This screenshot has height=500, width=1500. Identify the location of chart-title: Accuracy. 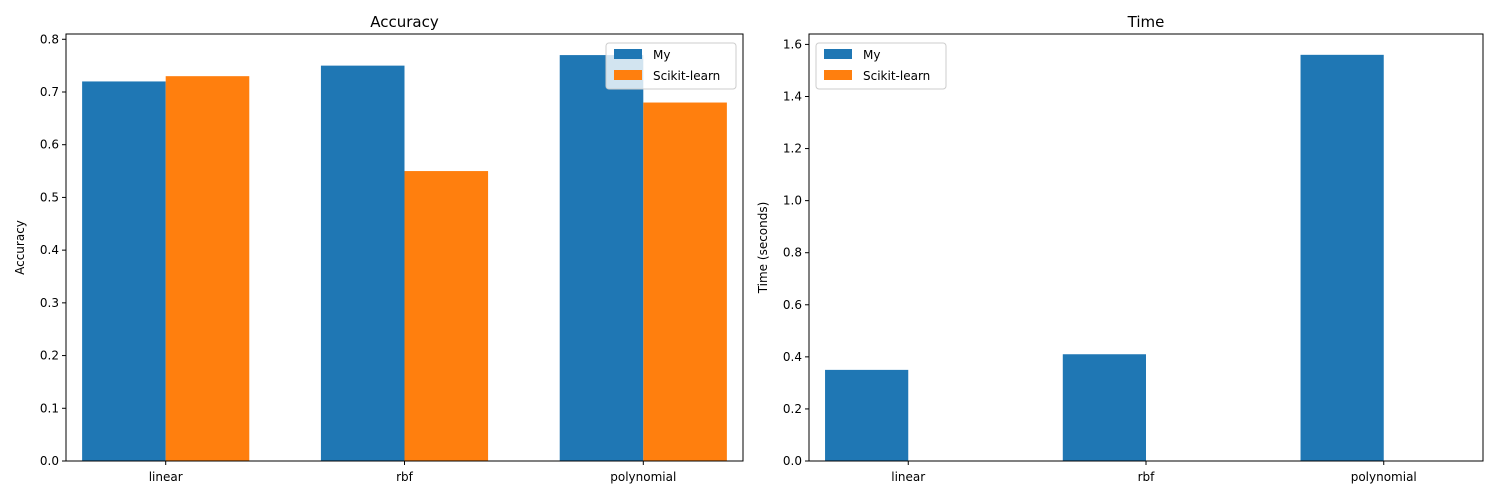
(404, 22).